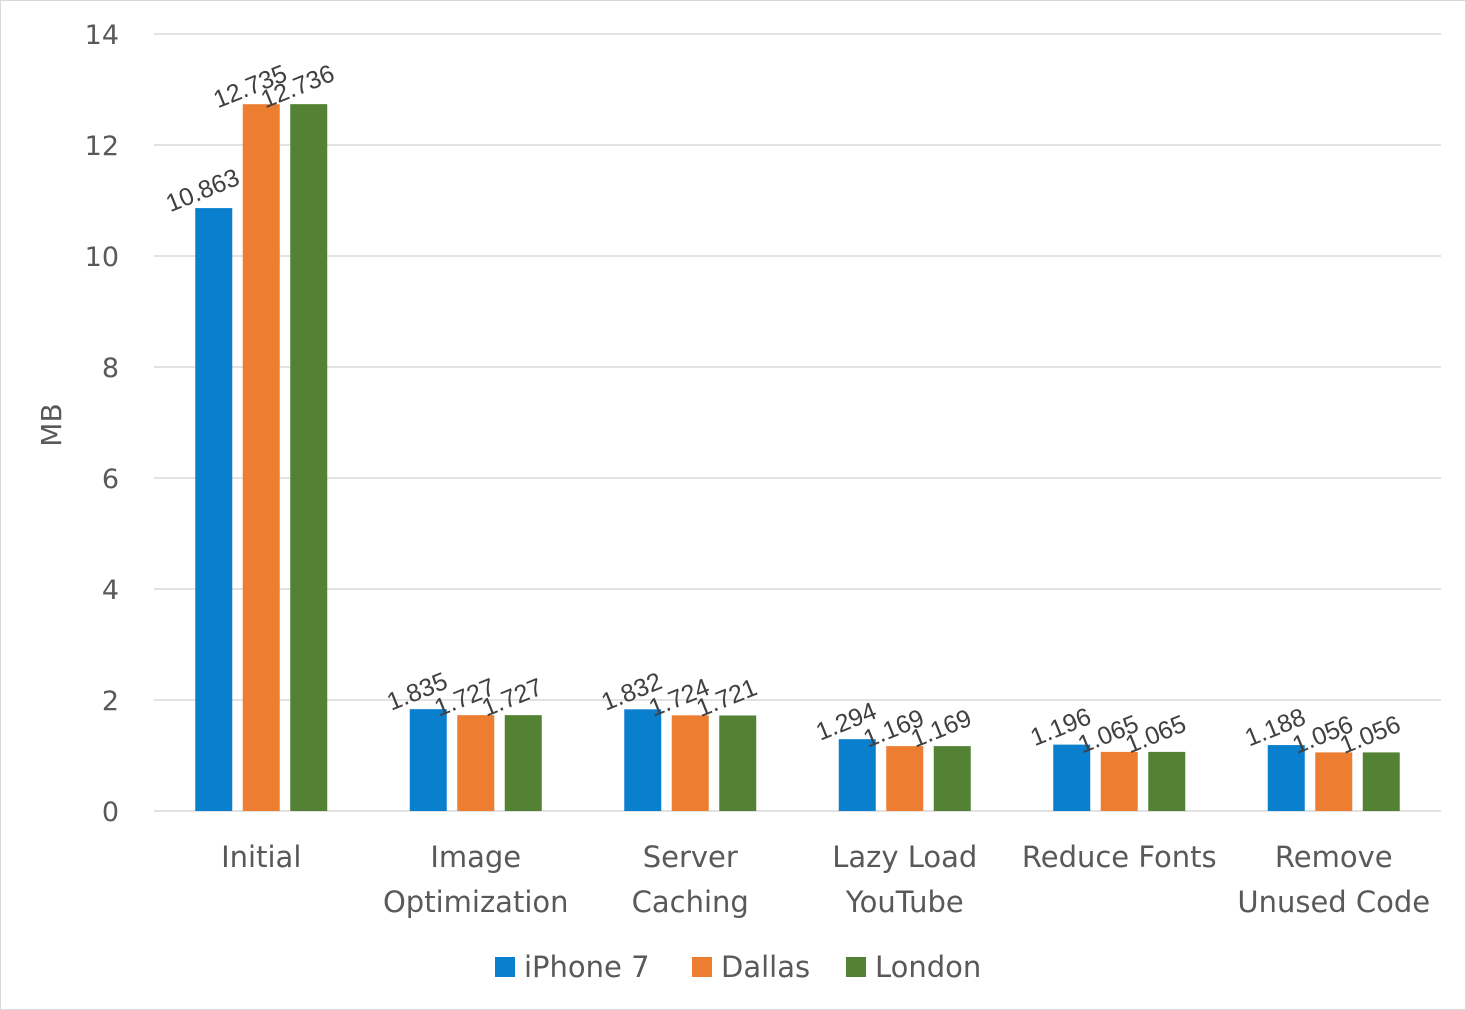 The width and height of the screenshot is (1466, 1010). What do you see at coordinates (102, 257) in the screenshot?
I see `y-tick-label: 10` at bounding box center [102, 257].